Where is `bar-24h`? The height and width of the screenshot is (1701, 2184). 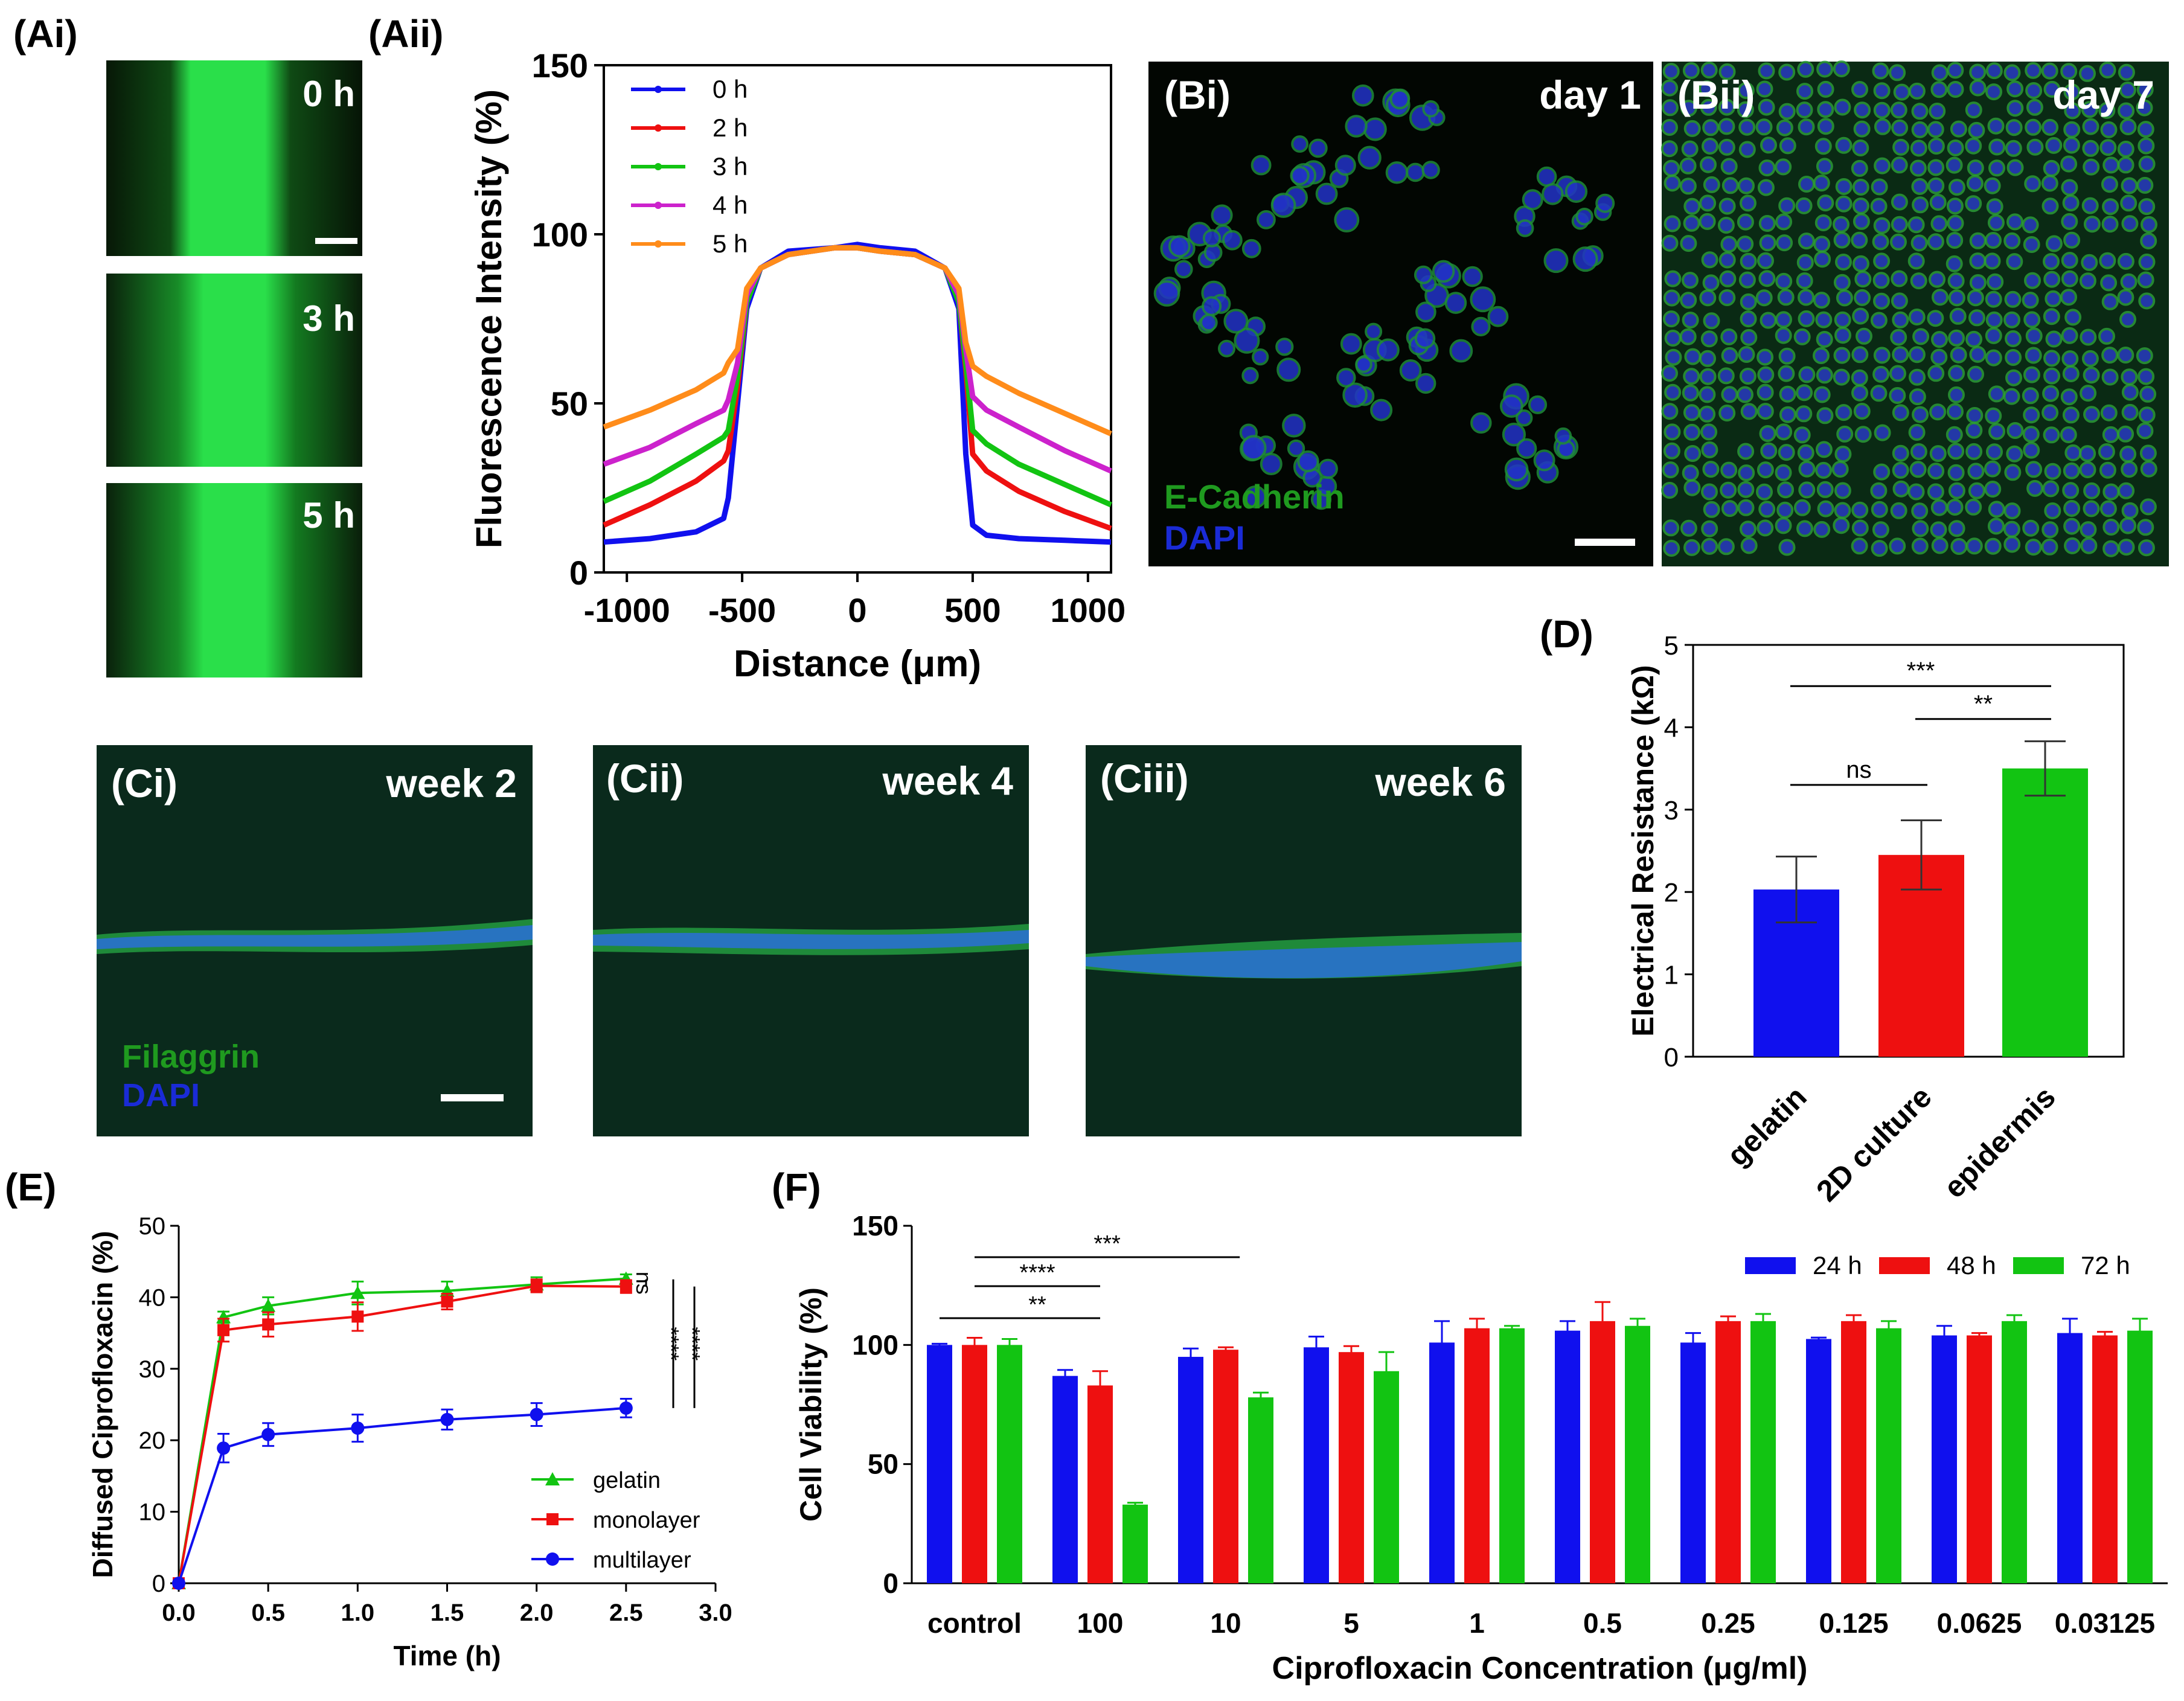 bar-24h is located at coordinates (939, 1464).